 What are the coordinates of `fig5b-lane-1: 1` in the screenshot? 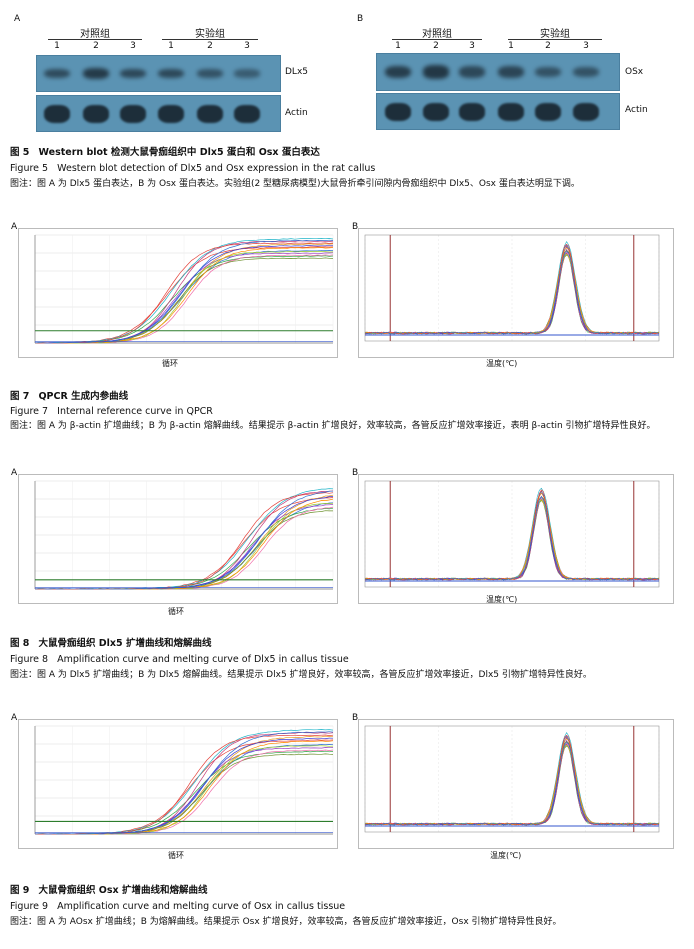 It's located at (398, 46).